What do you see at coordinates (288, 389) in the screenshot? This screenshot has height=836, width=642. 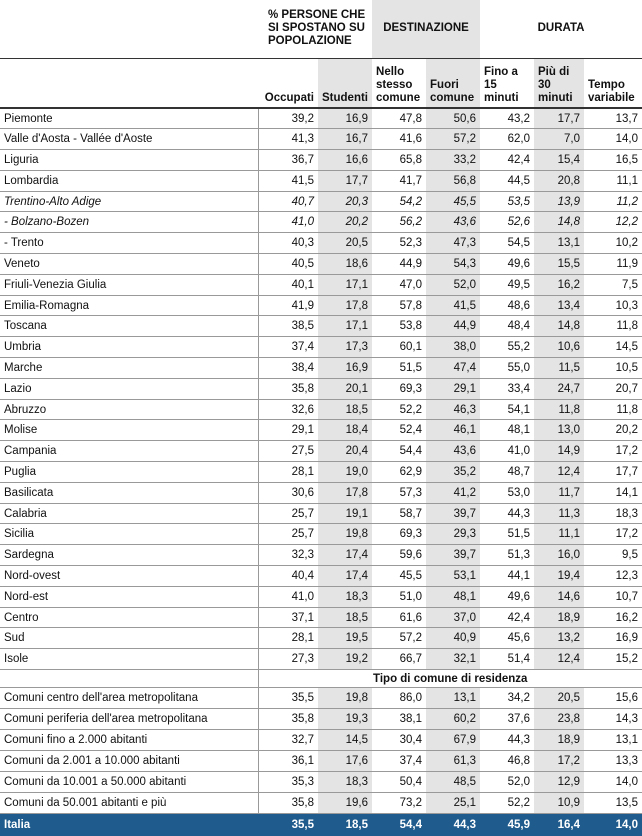 I see `cell-value: 35,8` at bounding box center [288, 389].